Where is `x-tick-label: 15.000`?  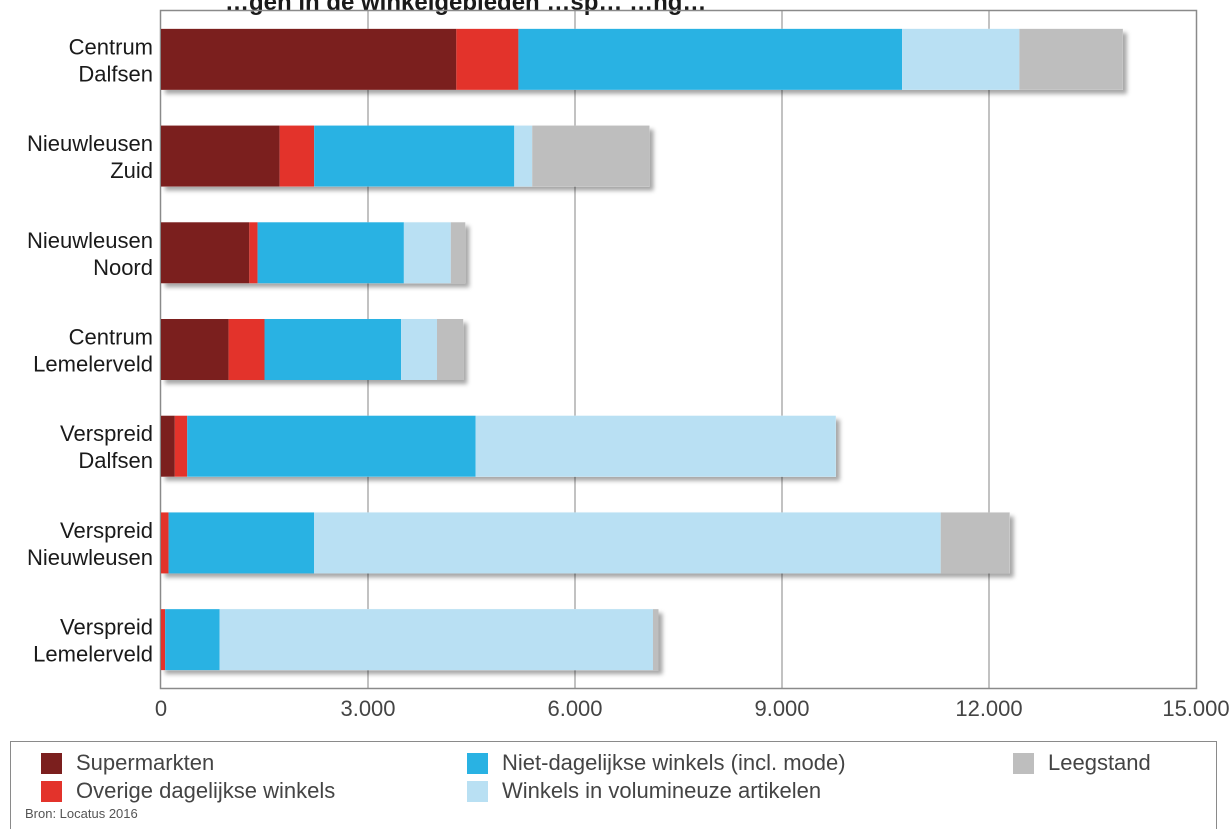 x-tick-label: 15.000 is located at coordinates (1195, 708).